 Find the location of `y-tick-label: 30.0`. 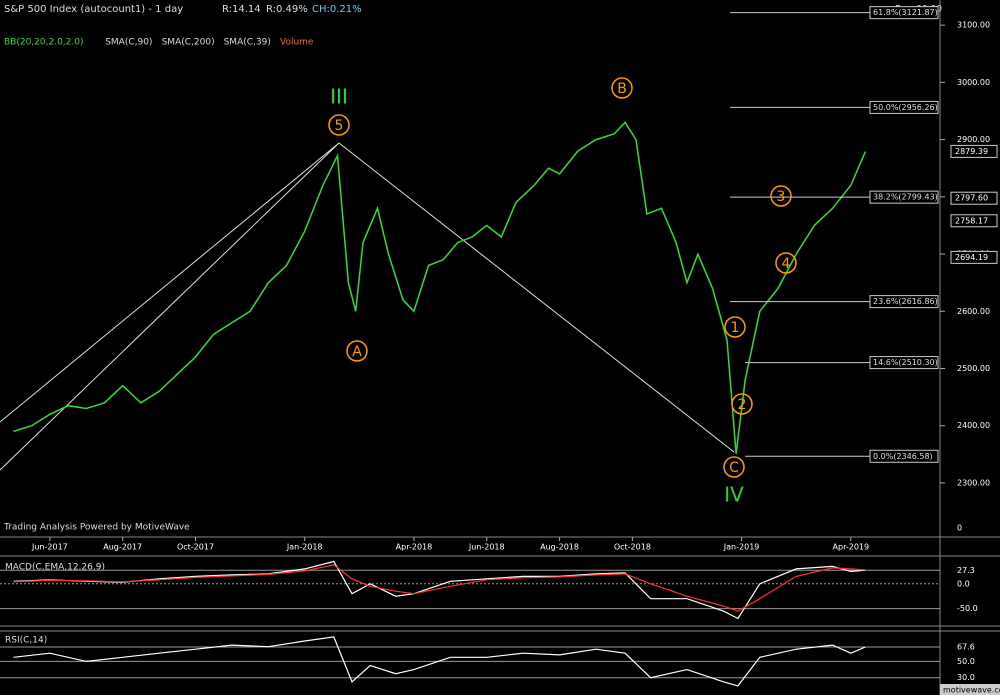

y-tick-label: 30.0 is located at coordinates (966, 677).